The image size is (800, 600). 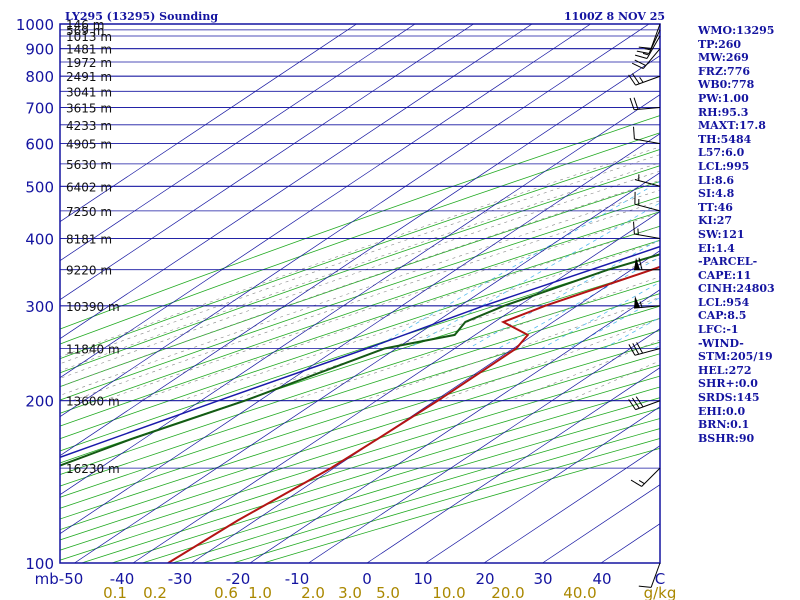 I want to click on pressure-label: 100, so click(x=39, y=564).